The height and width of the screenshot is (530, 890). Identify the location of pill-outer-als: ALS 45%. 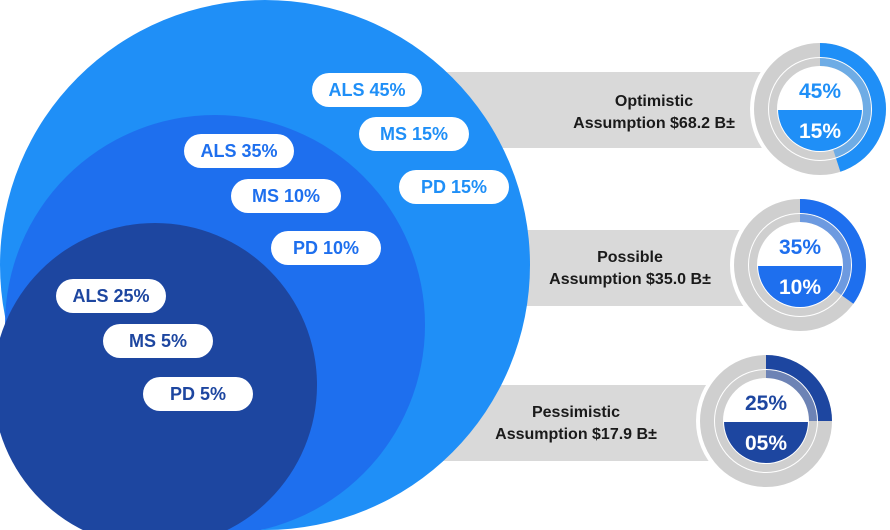
(367, 90).